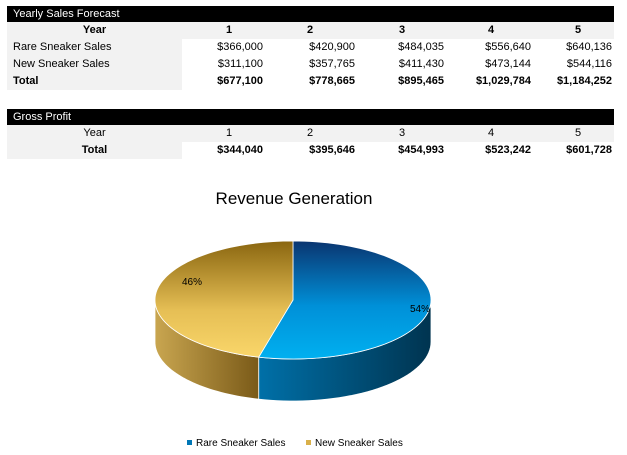  What do you see at coordinates (589, 150) in the screenshot?
I see `cell: $601,728` at bounding box center [589, 150].